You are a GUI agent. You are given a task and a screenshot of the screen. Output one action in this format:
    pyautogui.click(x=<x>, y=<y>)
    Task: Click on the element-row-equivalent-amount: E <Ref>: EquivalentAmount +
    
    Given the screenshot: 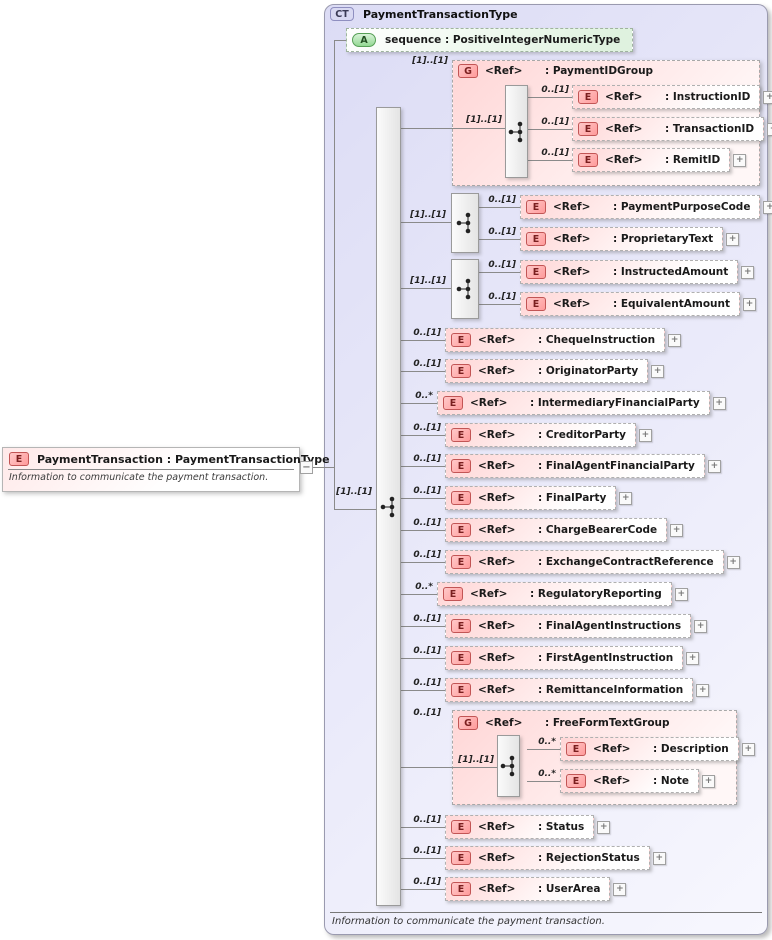 What is the action you would take?
    pyautogui.click(x=638, y=304)
    